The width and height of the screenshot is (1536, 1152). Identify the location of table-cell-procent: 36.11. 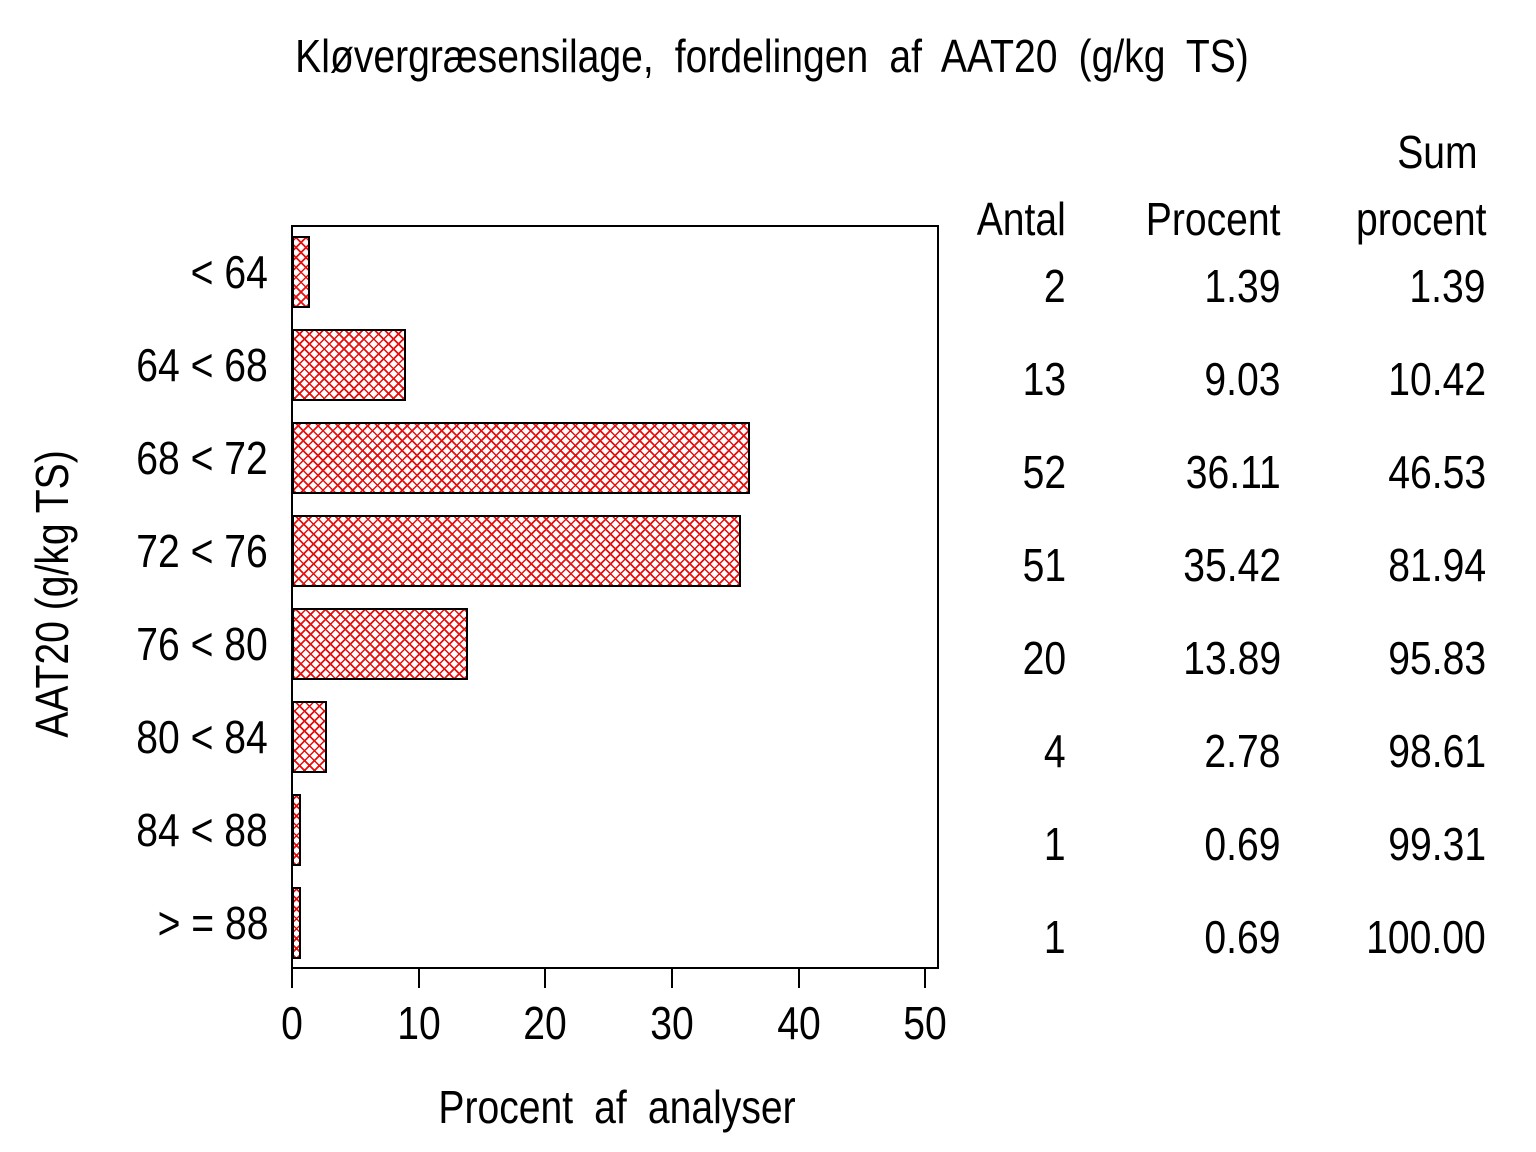
(1225, 472).